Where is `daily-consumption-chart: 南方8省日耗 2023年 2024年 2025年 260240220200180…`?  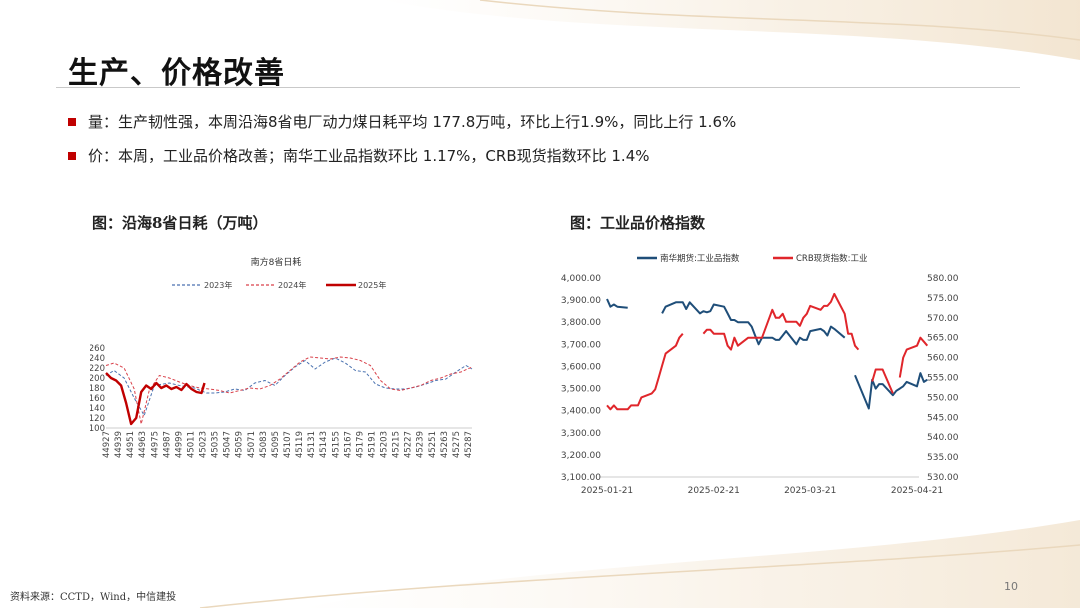
daily-consumption-chart: 南方8省日耗 2023年 2024年 2025年 260240220200180… is located at coordinates (282, 357).